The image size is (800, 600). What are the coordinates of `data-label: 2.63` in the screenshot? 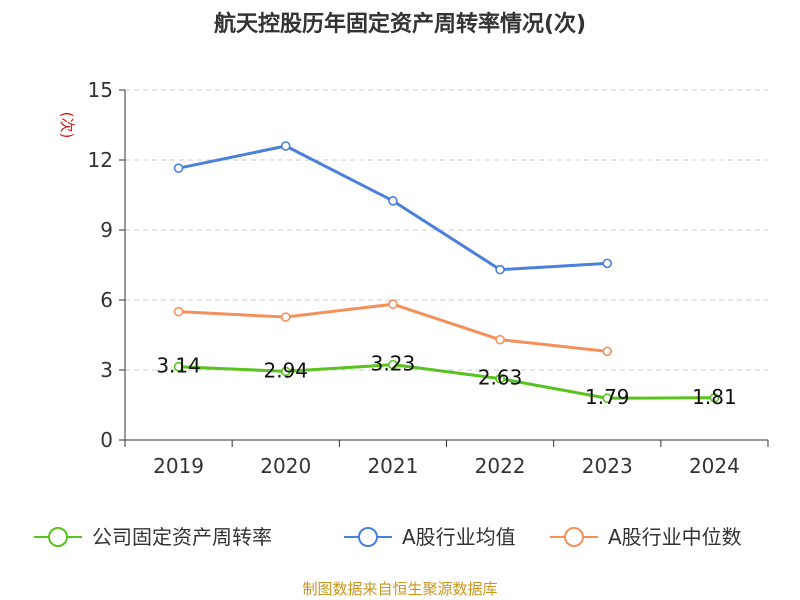 It's located at (500, 378).